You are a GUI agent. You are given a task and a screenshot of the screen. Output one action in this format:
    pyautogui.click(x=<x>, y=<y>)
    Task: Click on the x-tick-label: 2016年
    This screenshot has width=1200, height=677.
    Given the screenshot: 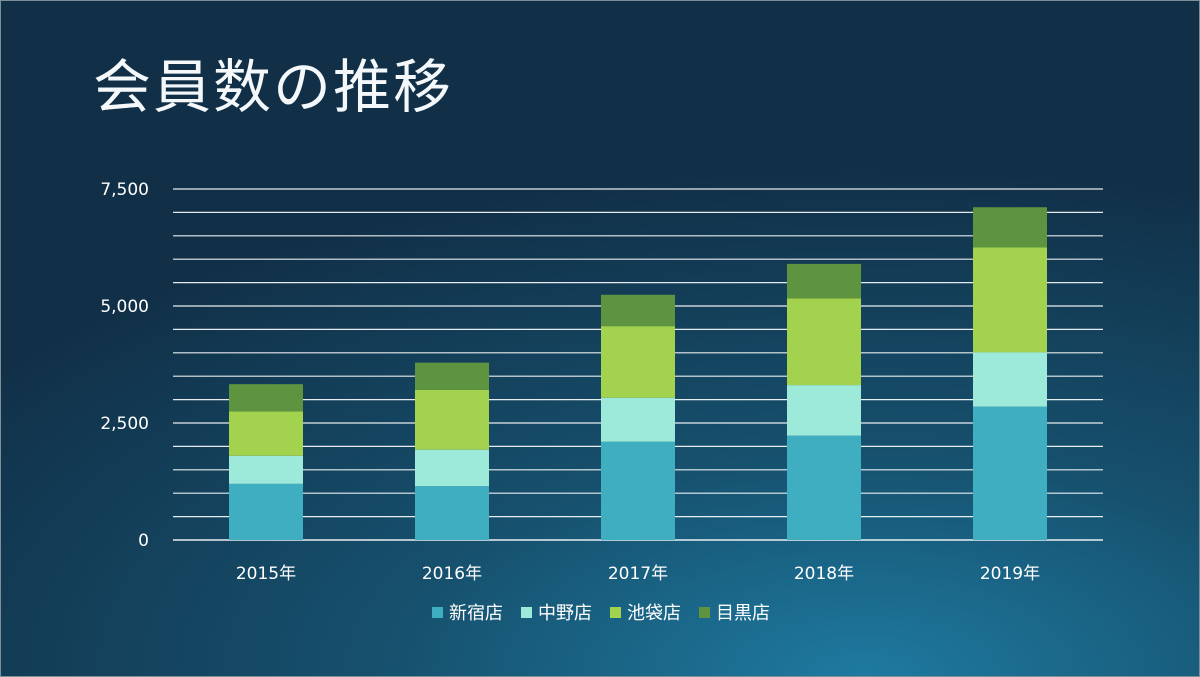 What is the action you would take?
    pyautogui.click(x=452, y=574)
    